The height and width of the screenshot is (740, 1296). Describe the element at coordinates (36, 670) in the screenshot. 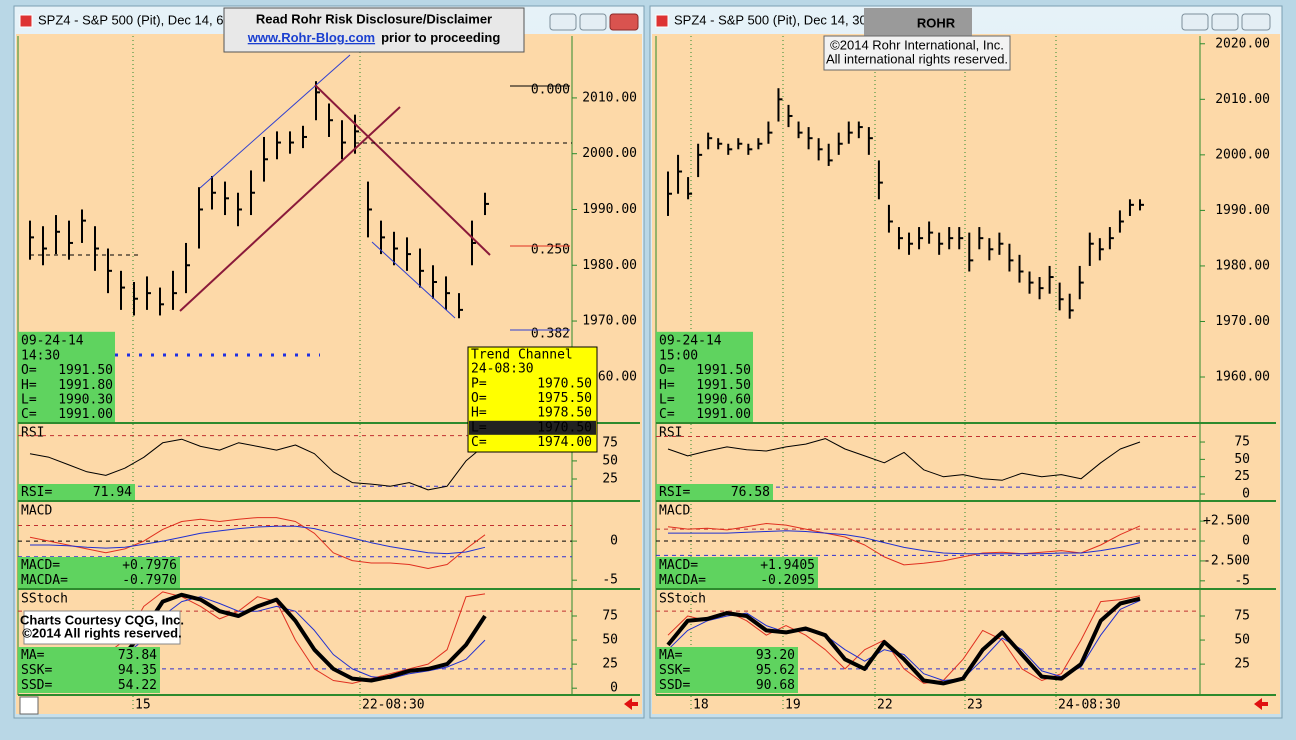

I see `readout-label: SSK=` at that location.